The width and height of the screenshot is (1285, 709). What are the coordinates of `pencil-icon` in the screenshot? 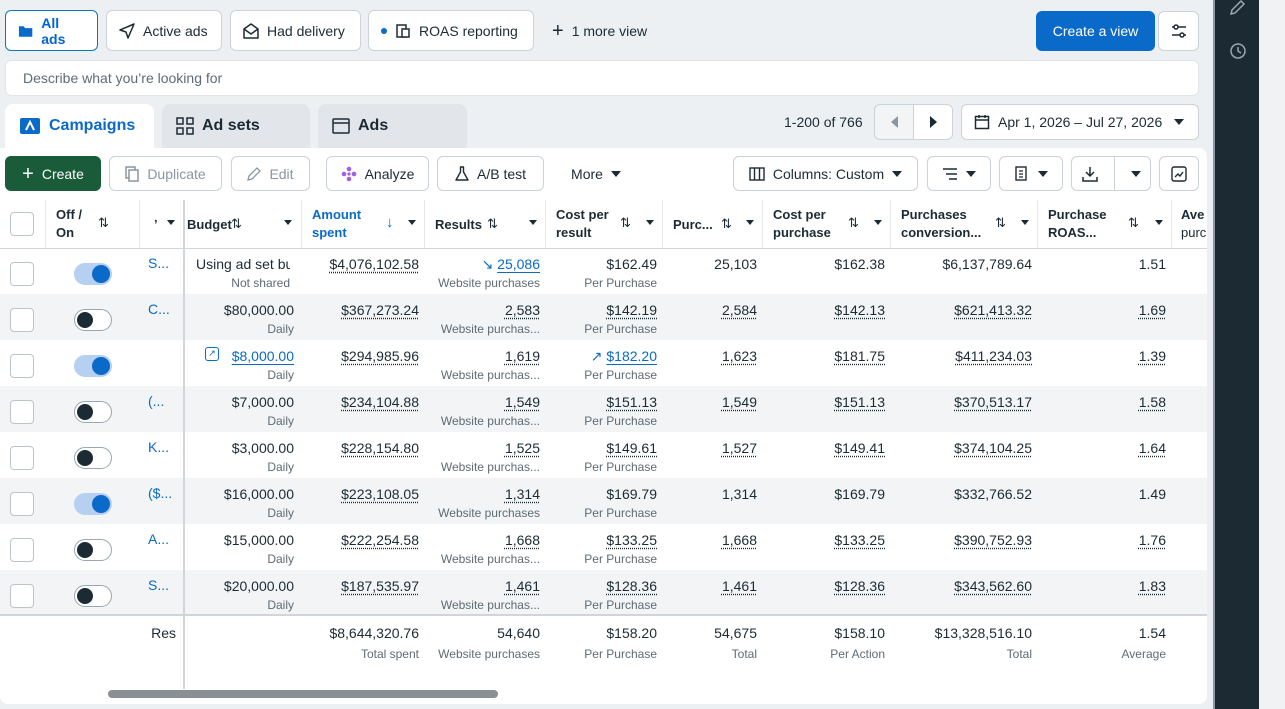 It's located at (1238, 8).